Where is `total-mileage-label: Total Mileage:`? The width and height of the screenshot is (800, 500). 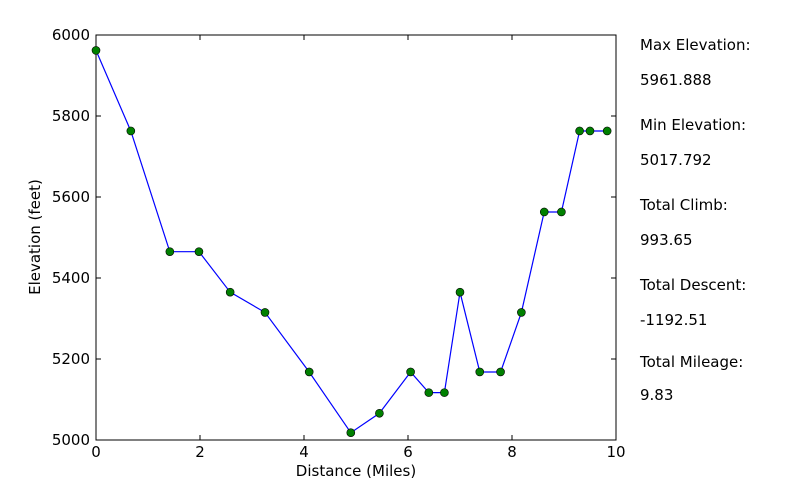
total-mileage-label: Total Mileage: is located at coordinates (692, 362).